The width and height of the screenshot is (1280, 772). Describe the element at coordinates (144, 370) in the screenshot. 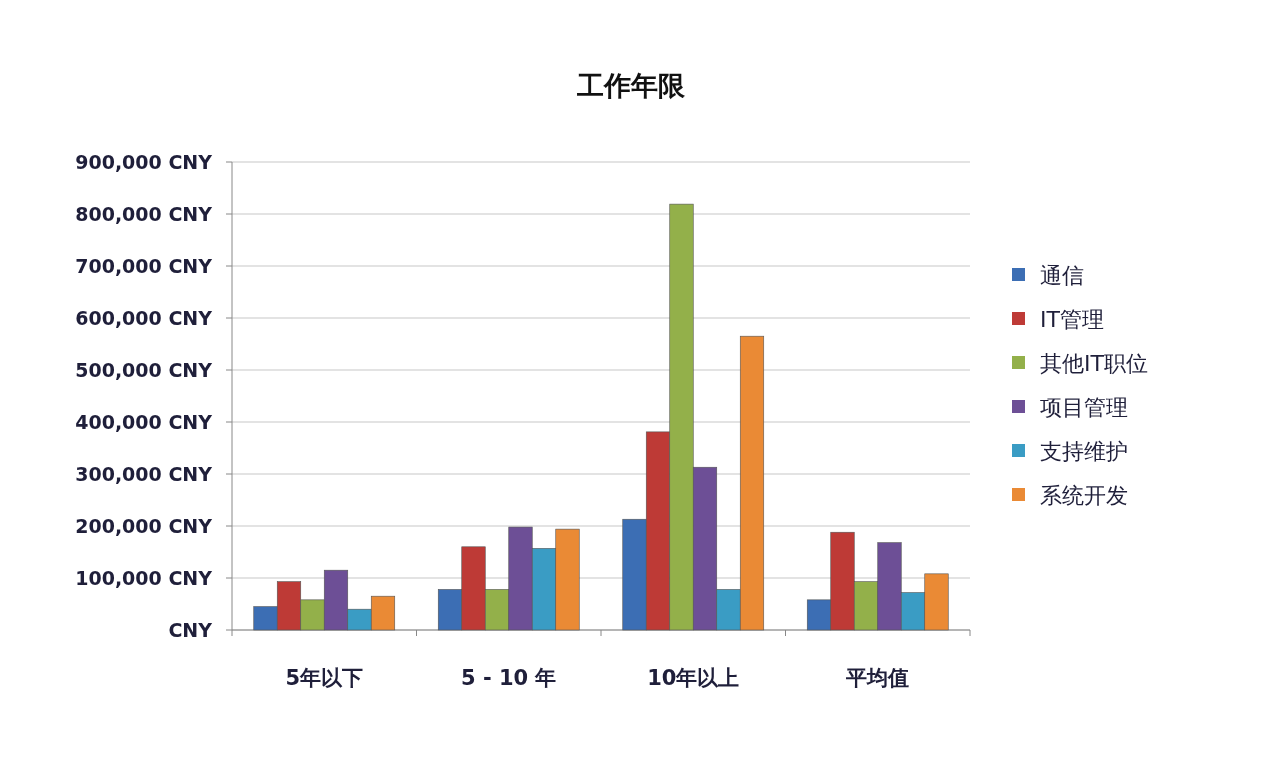

I see `y-tick-label: 500,000 CNY` at that location.